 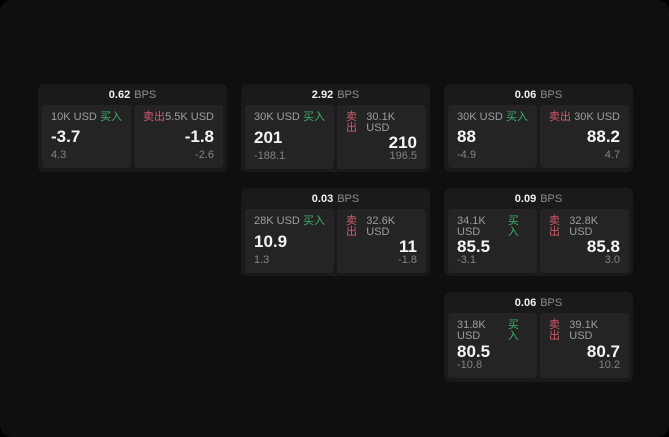 I want to click on buy-sub-value: -188.1, so click(x=270, y=156).